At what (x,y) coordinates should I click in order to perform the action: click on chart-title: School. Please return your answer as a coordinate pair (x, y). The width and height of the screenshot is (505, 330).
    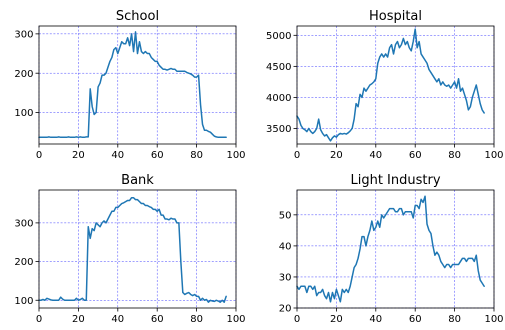
    Looking at the image, I should click on (137, 16).